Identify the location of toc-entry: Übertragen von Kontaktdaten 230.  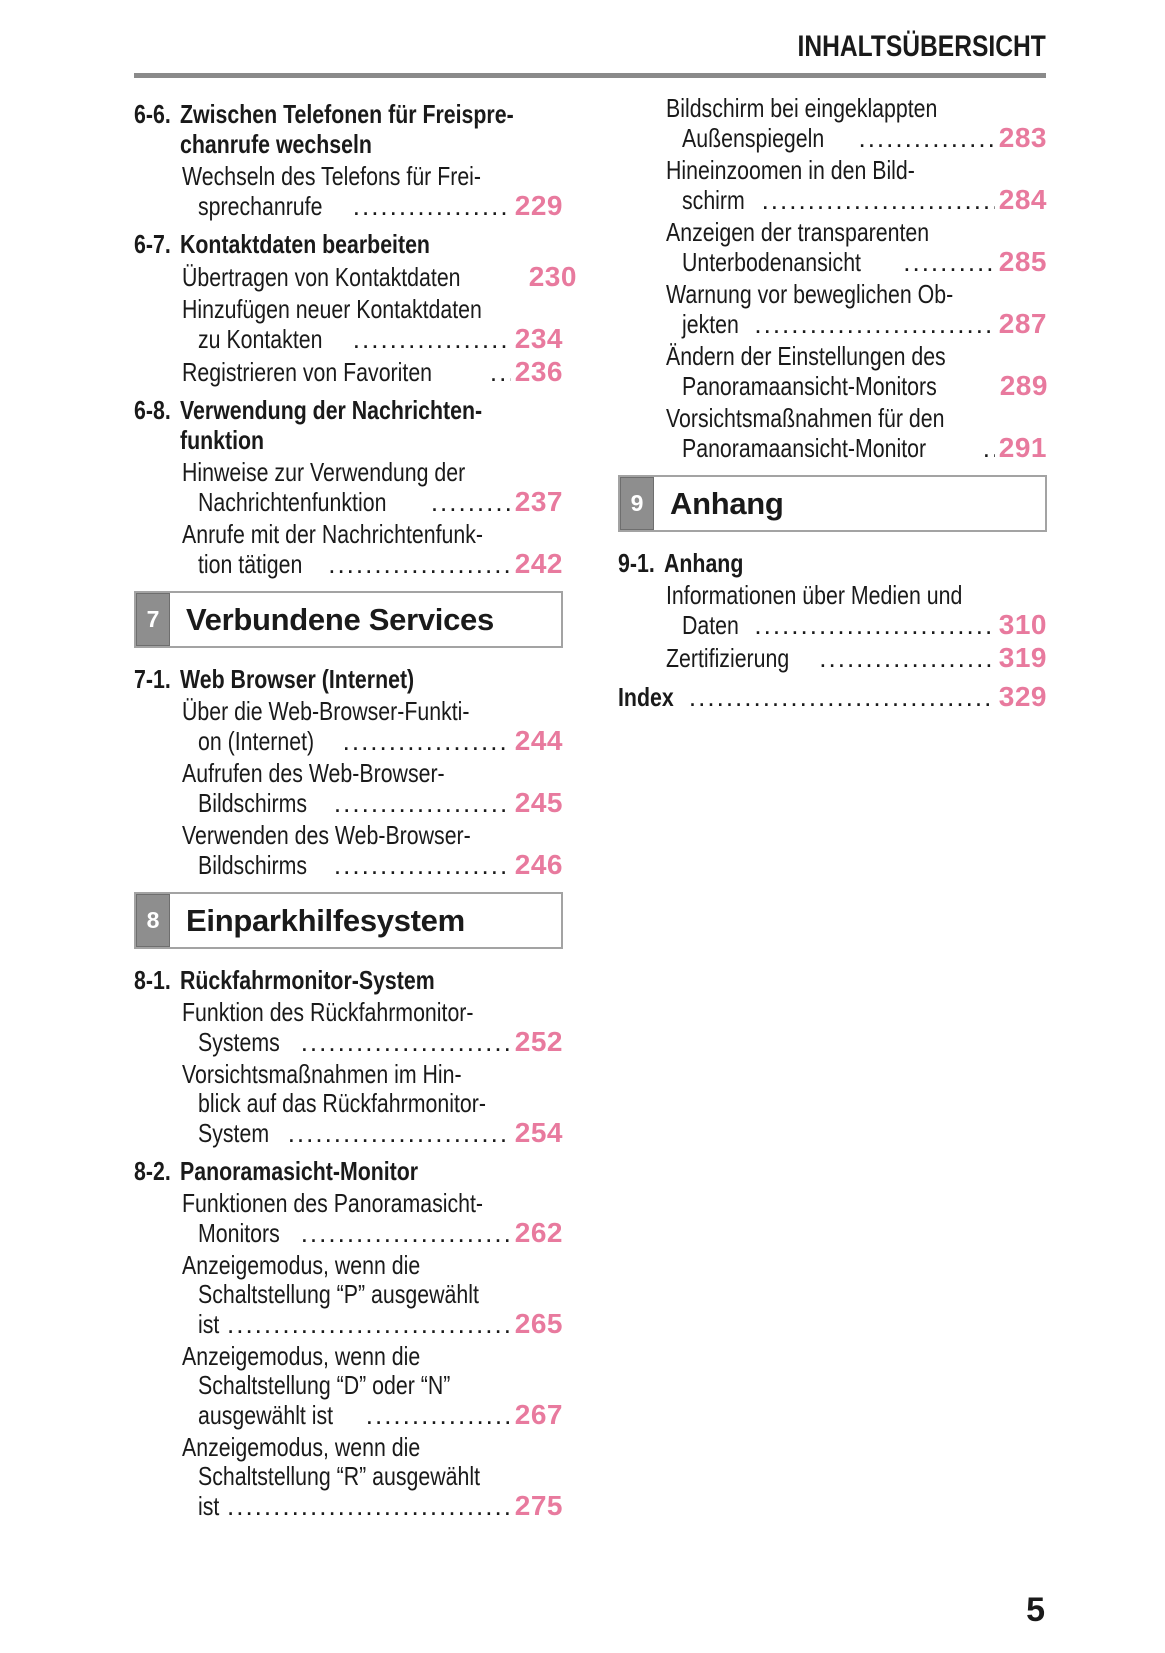
(355, 277).